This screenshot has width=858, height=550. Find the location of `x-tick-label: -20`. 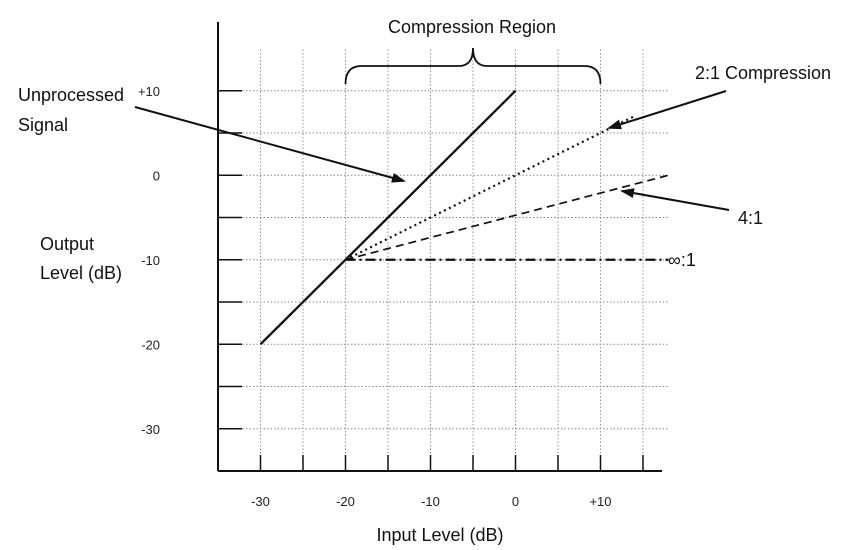

x-tick-label: -20 is located at coordinates (345, 501).